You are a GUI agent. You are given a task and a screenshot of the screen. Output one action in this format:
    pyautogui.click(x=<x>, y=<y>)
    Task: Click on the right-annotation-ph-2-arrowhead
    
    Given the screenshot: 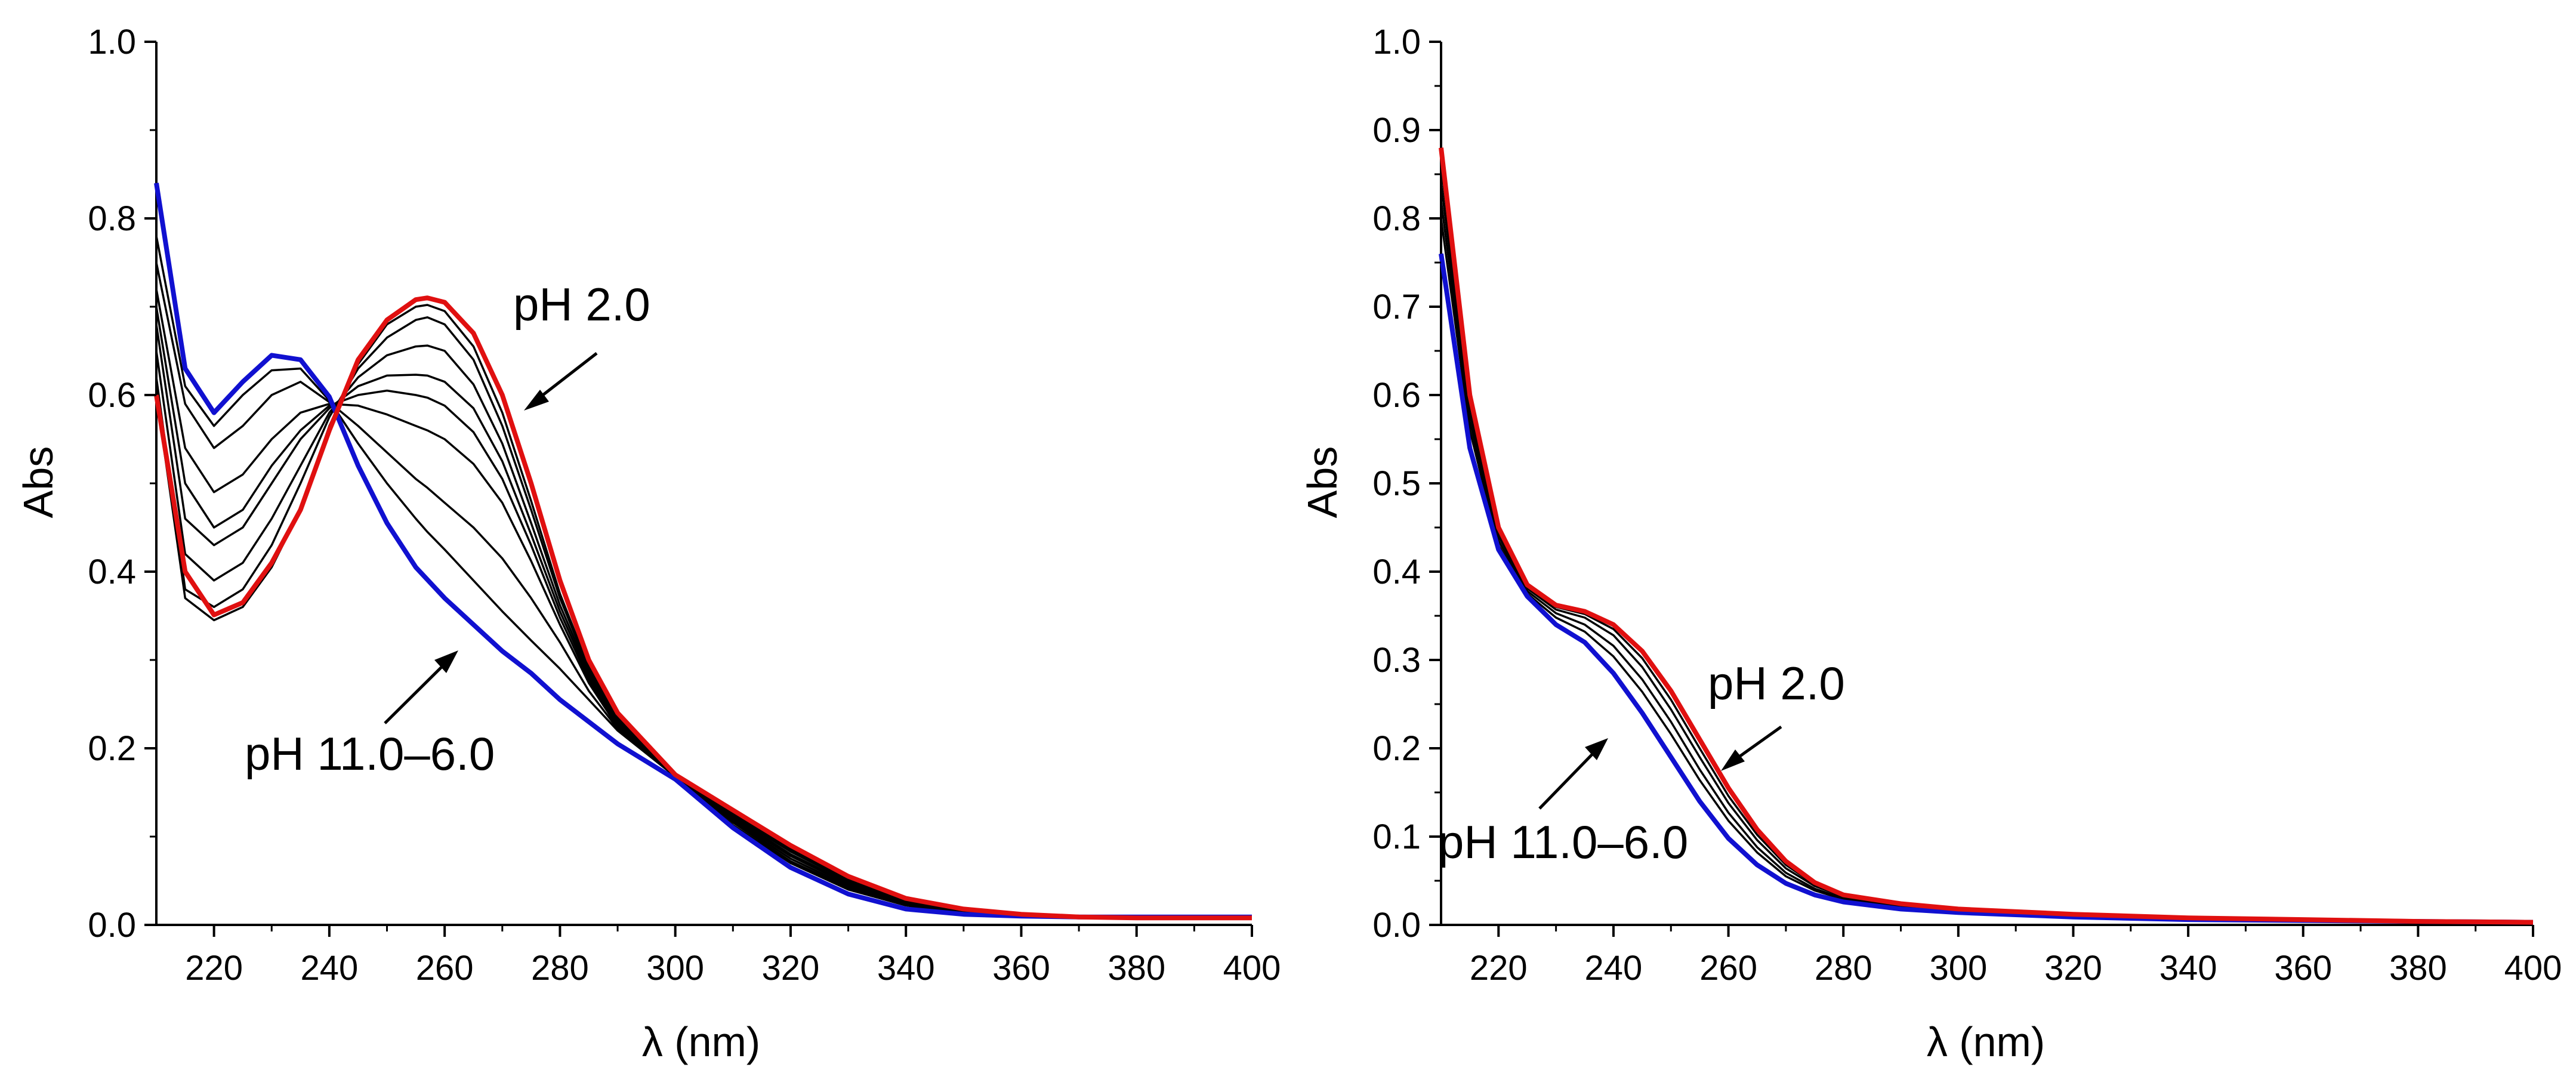 What is the action you would take?
    pyautogui.click(x=1733, y=760)
    